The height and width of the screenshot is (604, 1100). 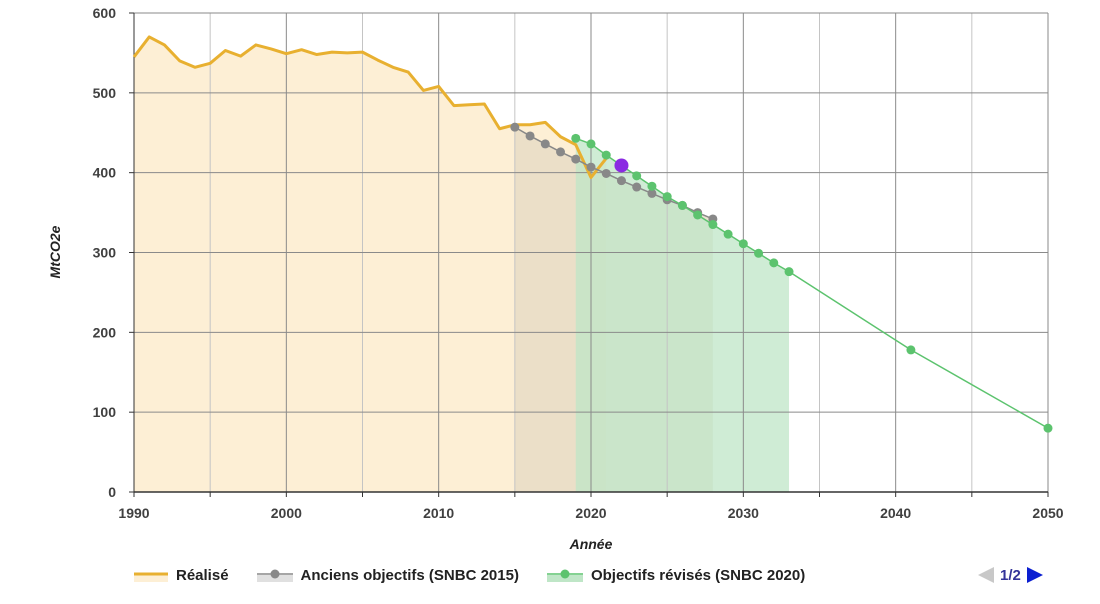 I want to click on point-snbc-2020-2019, so click(x=576, y=138).